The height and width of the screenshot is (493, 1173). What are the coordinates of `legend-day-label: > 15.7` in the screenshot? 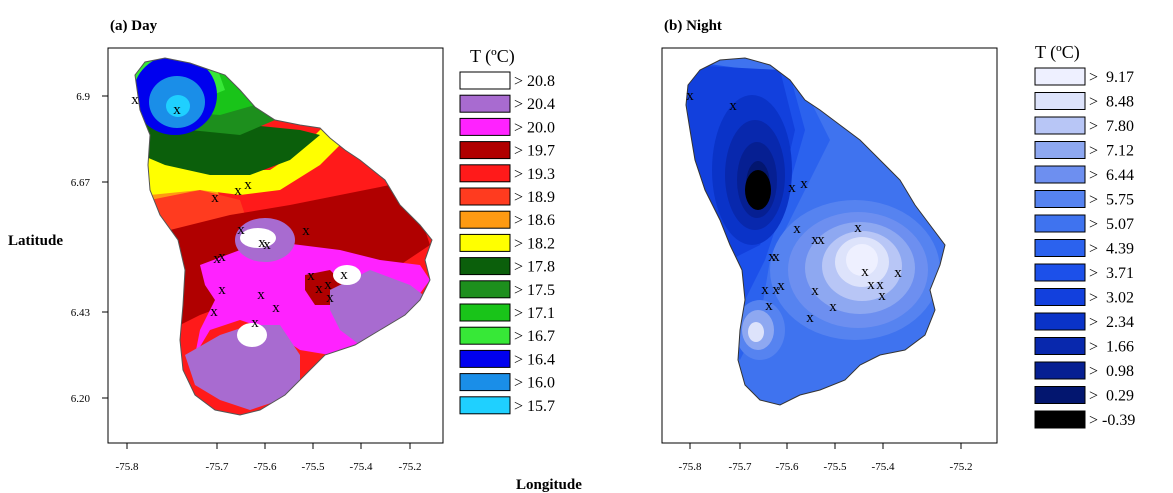 It's located at (534, 406).